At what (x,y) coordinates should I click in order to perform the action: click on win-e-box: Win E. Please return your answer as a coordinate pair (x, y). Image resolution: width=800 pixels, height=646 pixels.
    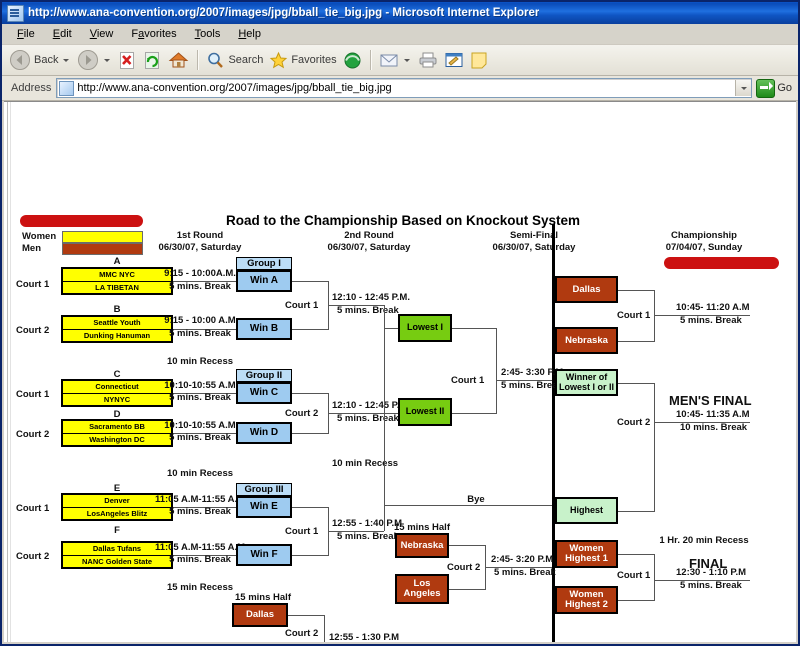
    Looking at the image, I should click on (264, 507).